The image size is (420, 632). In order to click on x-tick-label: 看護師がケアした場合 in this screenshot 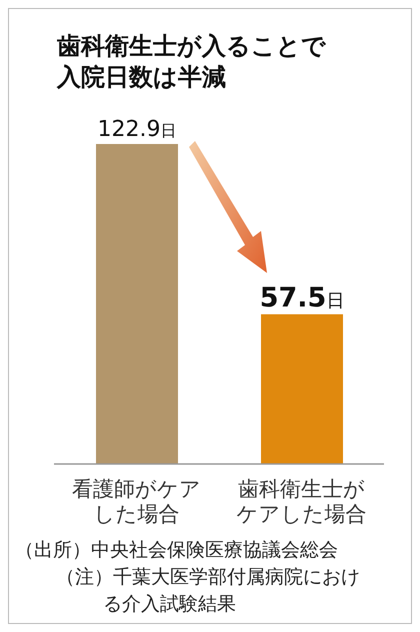, I will do `click(136, 501)`.